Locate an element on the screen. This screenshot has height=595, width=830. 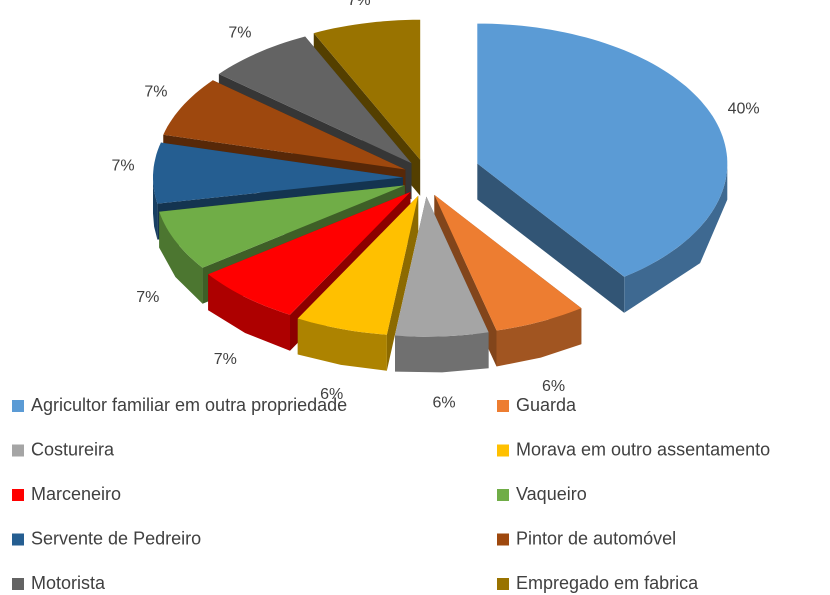
data-label: 40% is located at coordinates (744, 108).